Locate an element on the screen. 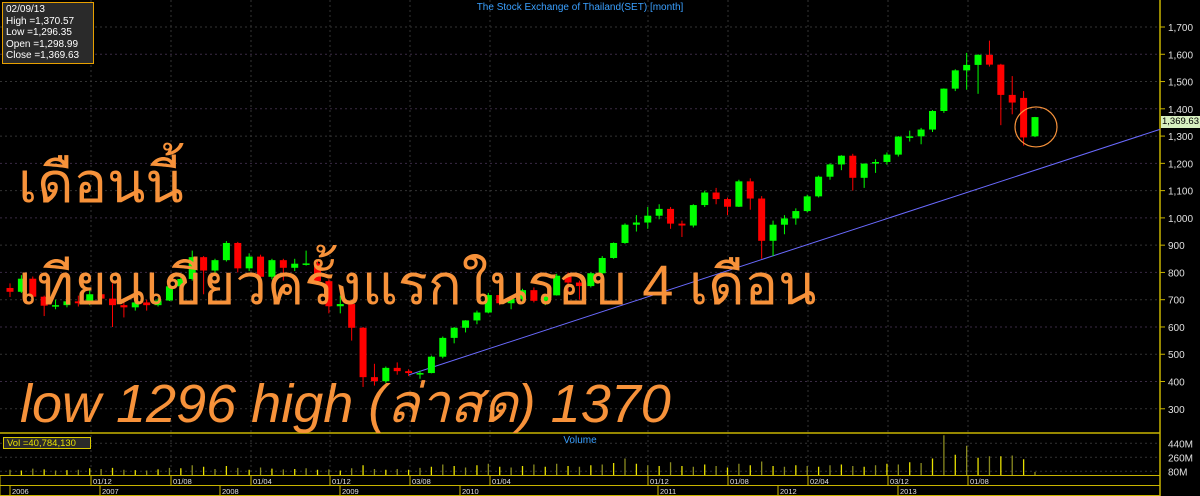  y-tick-label: 900 is located at coordinates (1176, 246).